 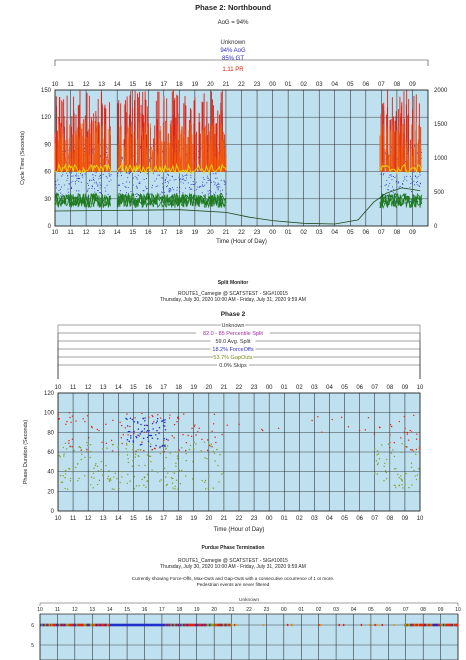 What do you see at coordinates (232, 59) in the screenshot?
I see `chart1-legend-gt: 85% GT` at bounding box center [232, 59].